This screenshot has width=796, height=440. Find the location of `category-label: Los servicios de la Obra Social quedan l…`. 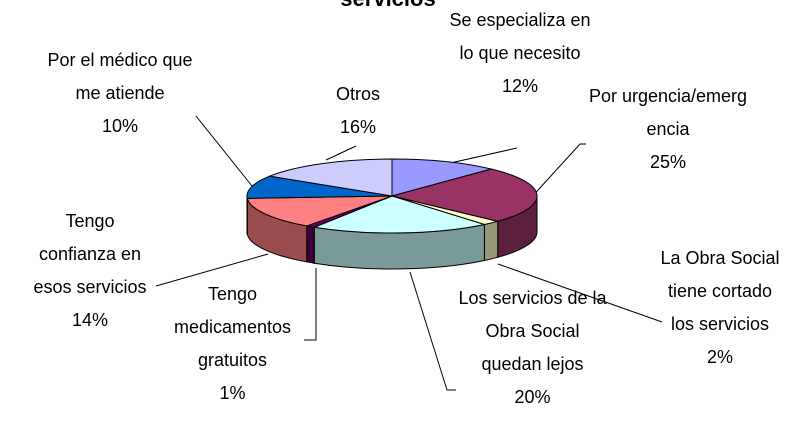

category-label: Los servicios de la Obra Social quedan l… is located at coordinates (532, 331).